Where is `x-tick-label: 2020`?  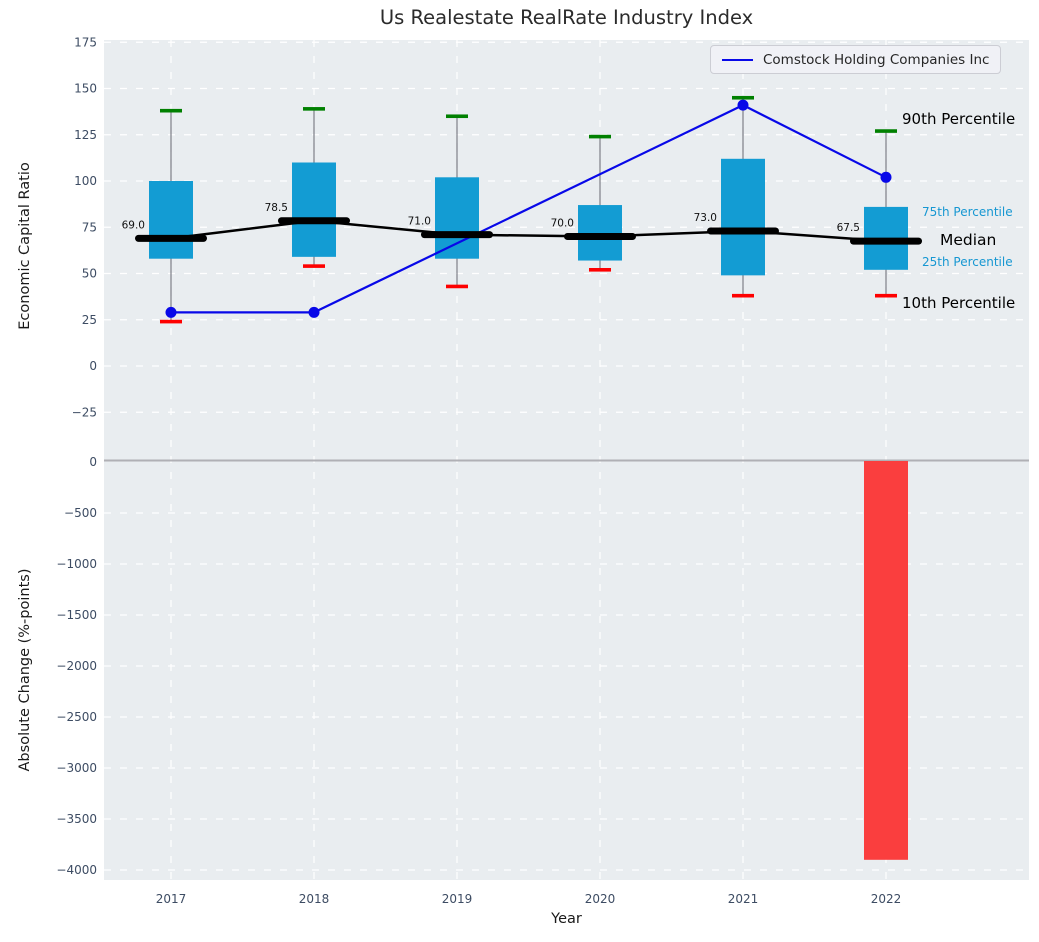
x-tick-label: 2020 is located at coordinates (600, 899).